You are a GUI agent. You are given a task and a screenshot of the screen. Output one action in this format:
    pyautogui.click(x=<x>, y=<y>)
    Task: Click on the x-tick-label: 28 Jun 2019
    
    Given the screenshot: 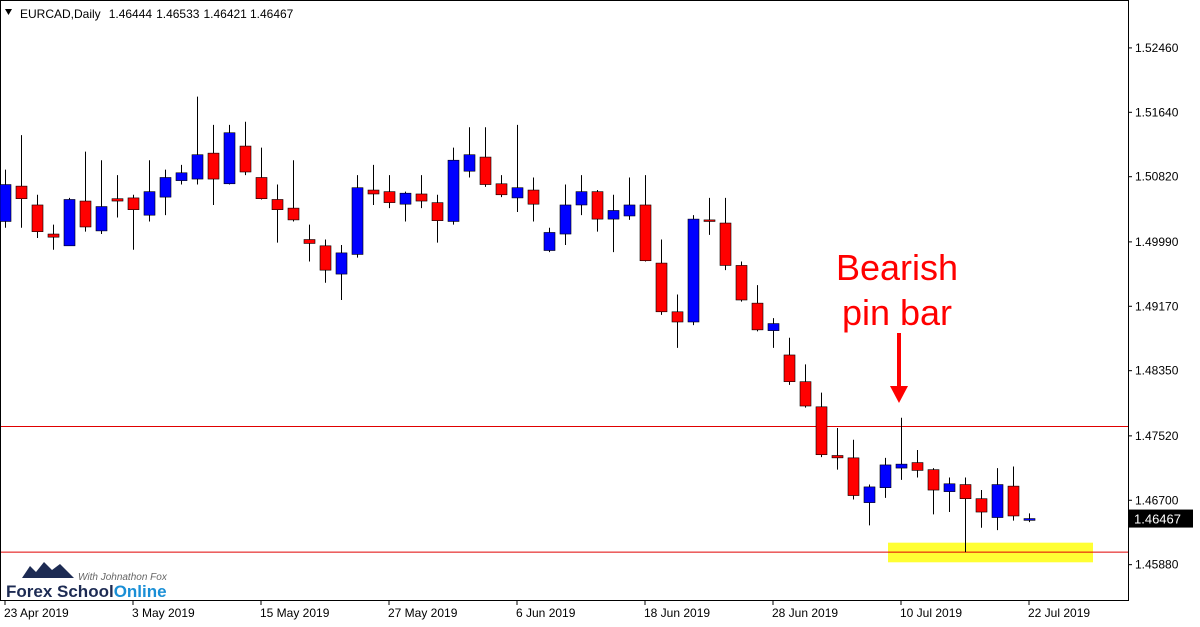 What is the action you would take?
    pyautogui.click(x=805, y=613)
    